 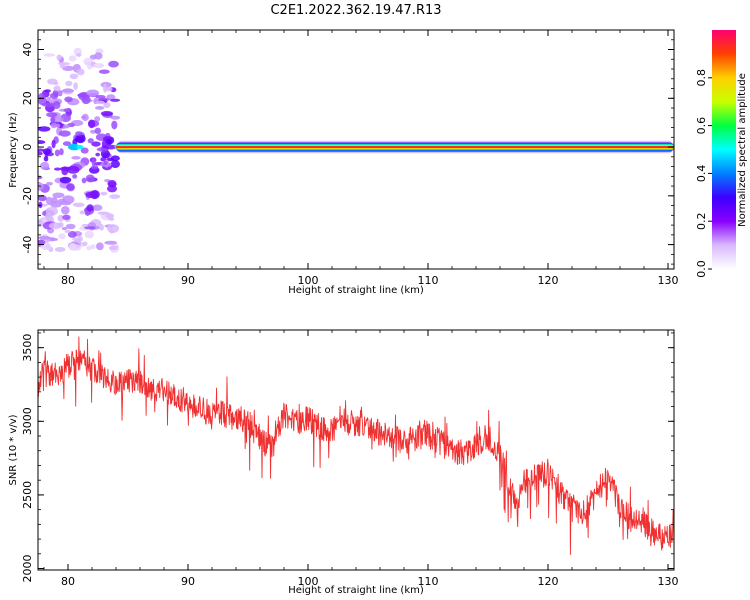 I want to click on chart-title: C2E1.2022.362.19.47.R13, so click(x=355, y=10).